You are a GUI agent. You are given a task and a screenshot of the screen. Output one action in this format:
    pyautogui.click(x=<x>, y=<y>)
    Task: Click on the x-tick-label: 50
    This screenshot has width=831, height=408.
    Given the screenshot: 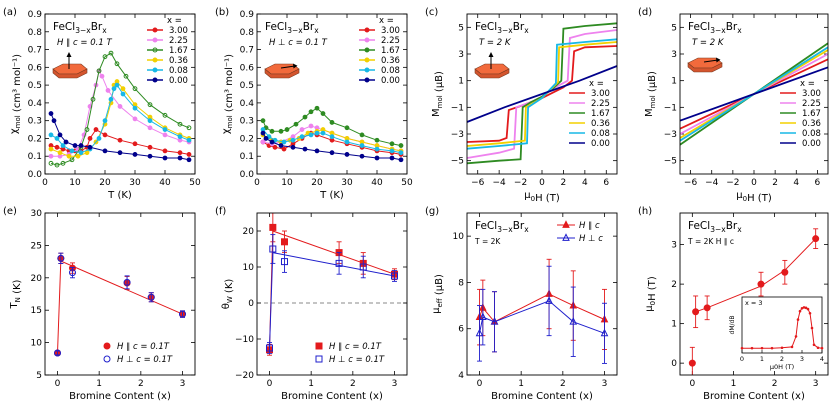 What is the action you would take?
    pyautogui.click(x=195, y=183)
    